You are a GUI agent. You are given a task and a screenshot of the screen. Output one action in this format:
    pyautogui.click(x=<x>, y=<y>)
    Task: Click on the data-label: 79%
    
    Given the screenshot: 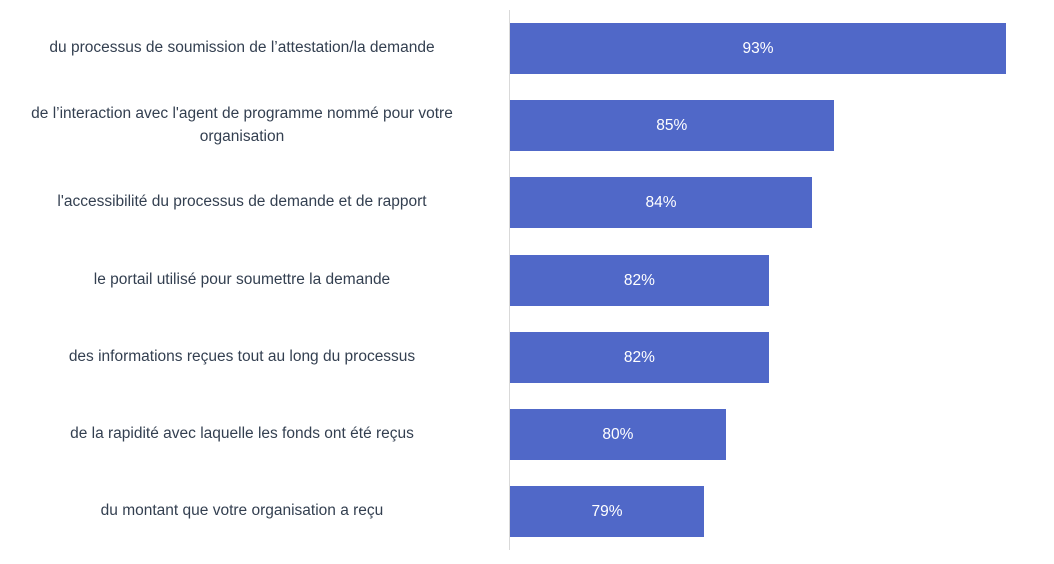 What is the action you would take?
    pyautogui.click(x=607, y=512)
    